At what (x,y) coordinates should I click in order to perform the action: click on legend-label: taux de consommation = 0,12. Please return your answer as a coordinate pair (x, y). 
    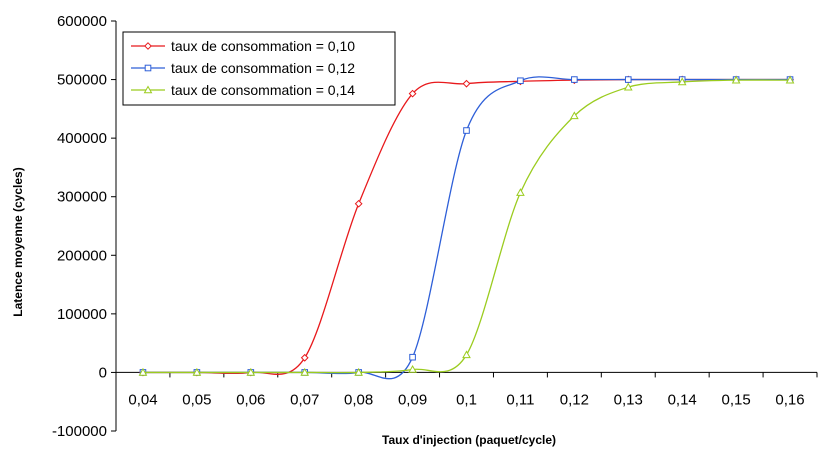
    Looking at the image, I should click on (263, 68).